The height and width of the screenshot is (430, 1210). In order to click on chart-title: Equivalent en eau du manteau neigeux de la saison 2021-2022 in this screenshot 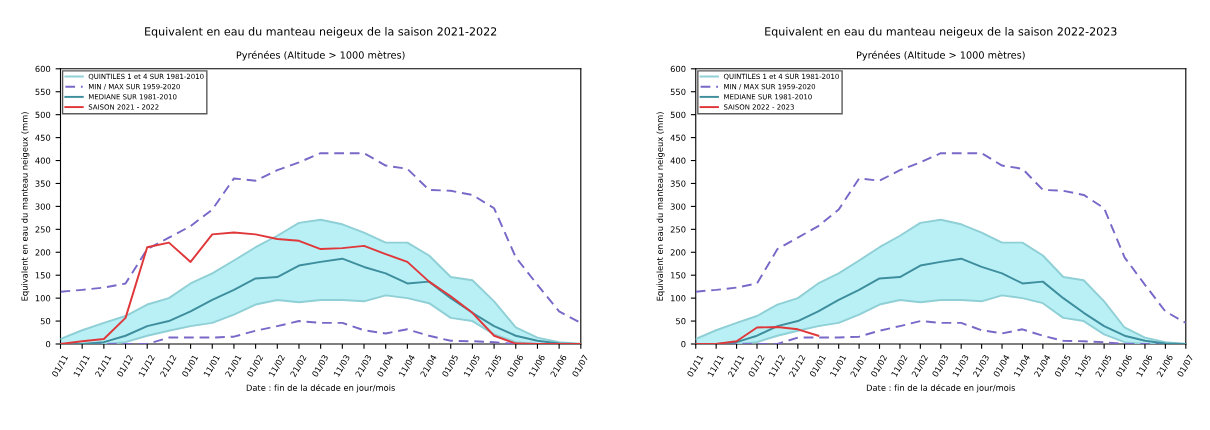, I will do `click(321, 32)`.